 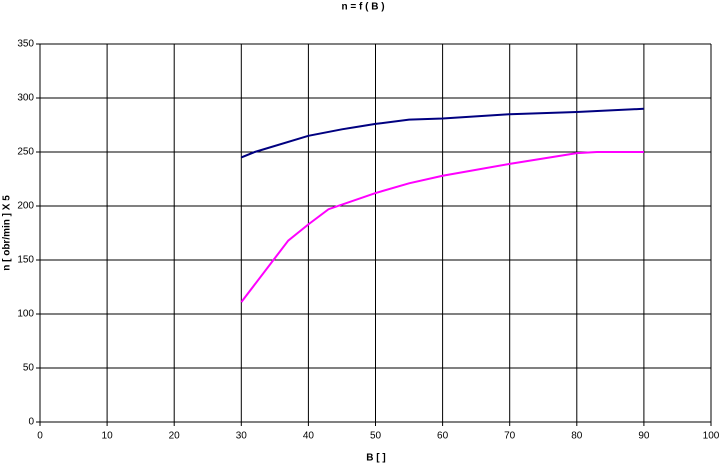 I want to click on x-axis-label: B [ ], so click(x=375, y=458).